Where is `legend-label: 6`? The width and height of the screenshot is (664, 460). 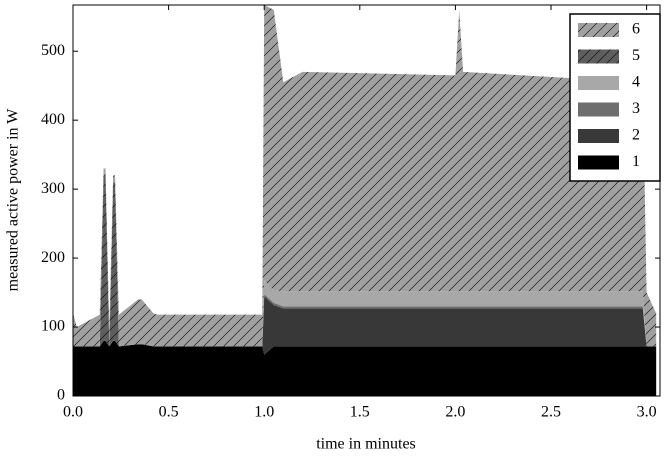
legend-label: 6 is located at coordinates (636, 29).